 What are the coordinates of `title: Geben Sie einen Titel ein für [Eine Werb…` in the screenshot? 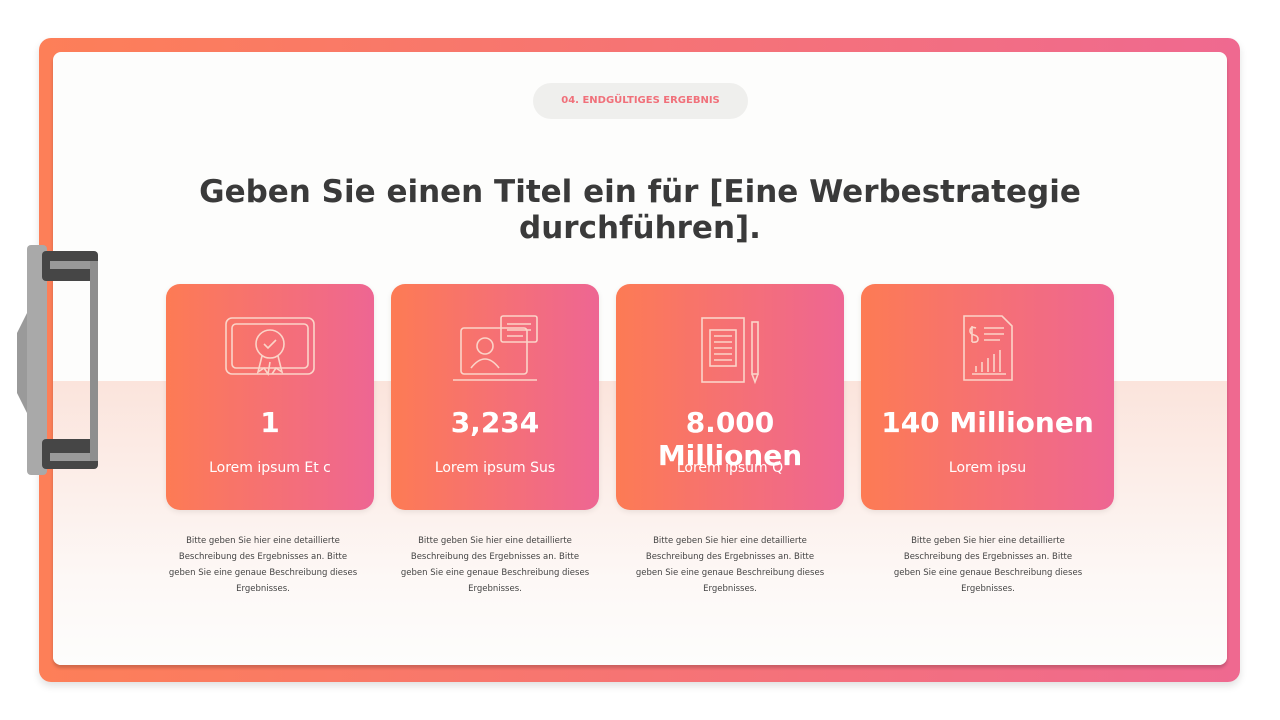 It's located at (640, 210).